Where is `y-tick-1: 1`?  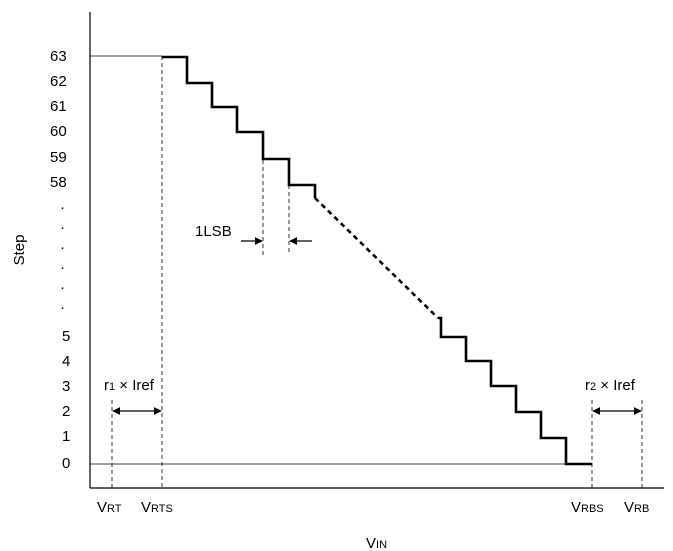 y-tick-1: 1 is located at coordinates (66, 436).